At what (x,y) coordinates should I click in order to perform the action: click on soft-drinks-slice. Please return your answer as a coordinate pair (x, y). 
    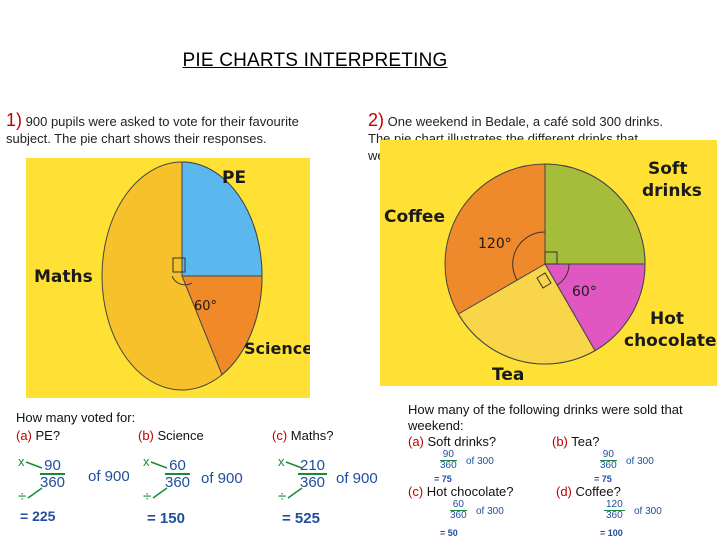
    Looking at the image, I should click on (595, 214).